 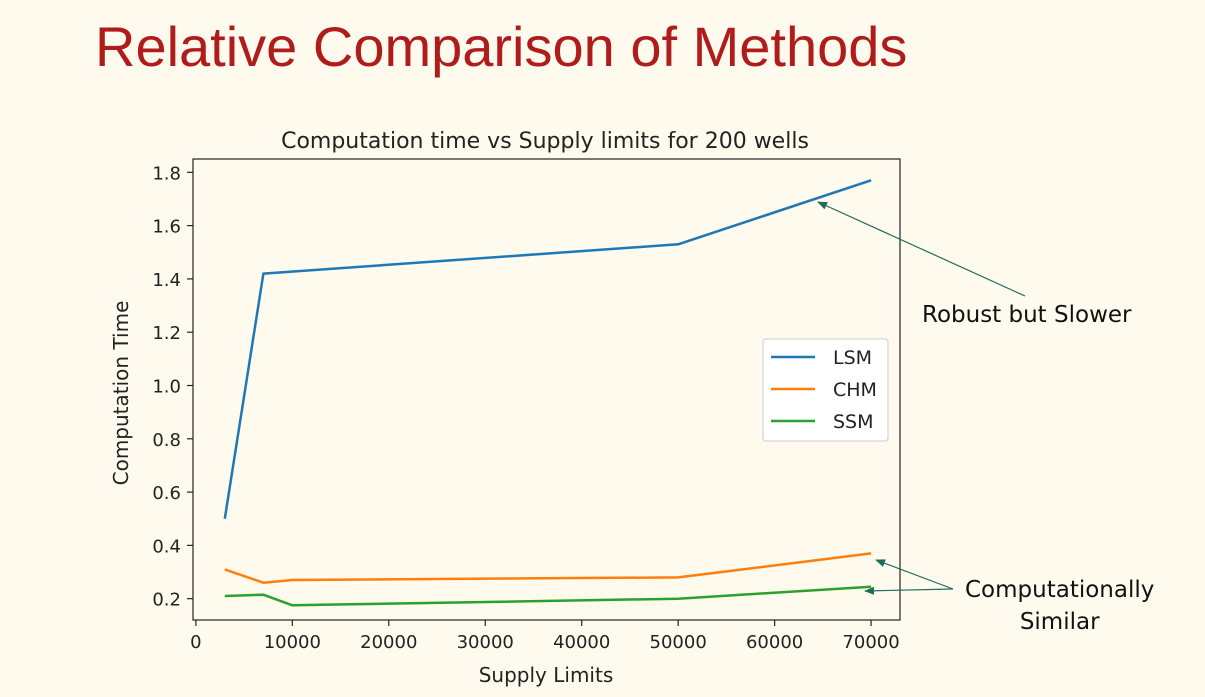 What do you see at coordinates (485, 642) in the screenshot?
I see `x-tick-label: 30000` at bounding box center [485, 642].